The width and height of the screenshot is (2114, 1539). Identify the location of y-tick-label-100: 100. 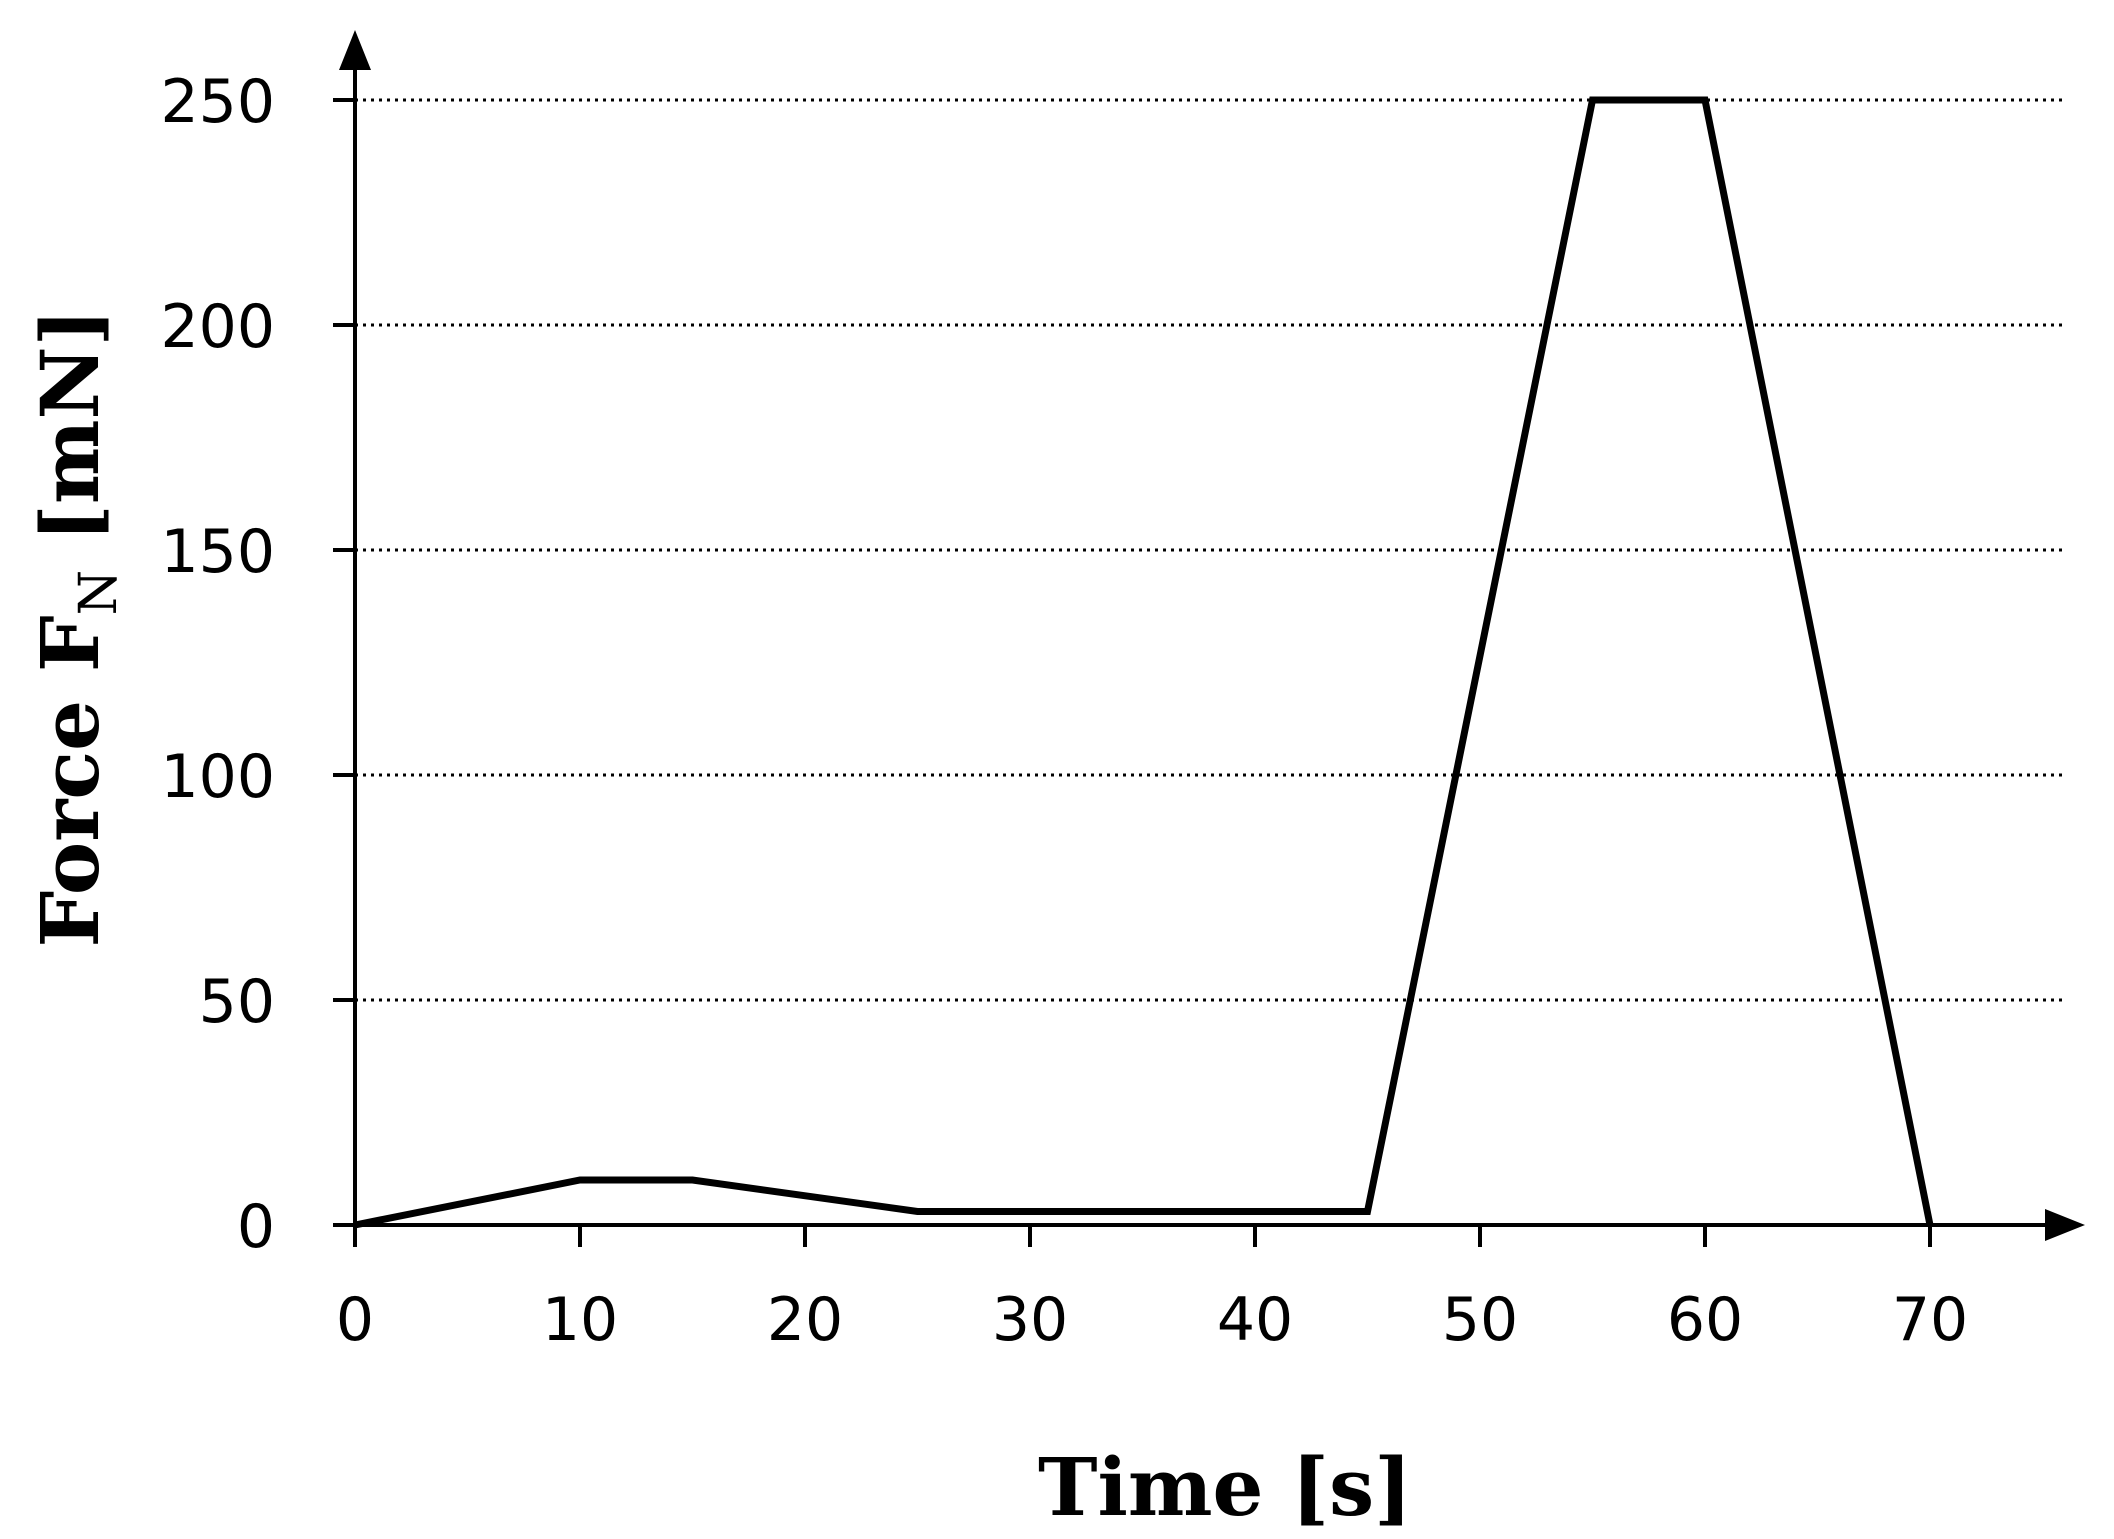
(217, 777).